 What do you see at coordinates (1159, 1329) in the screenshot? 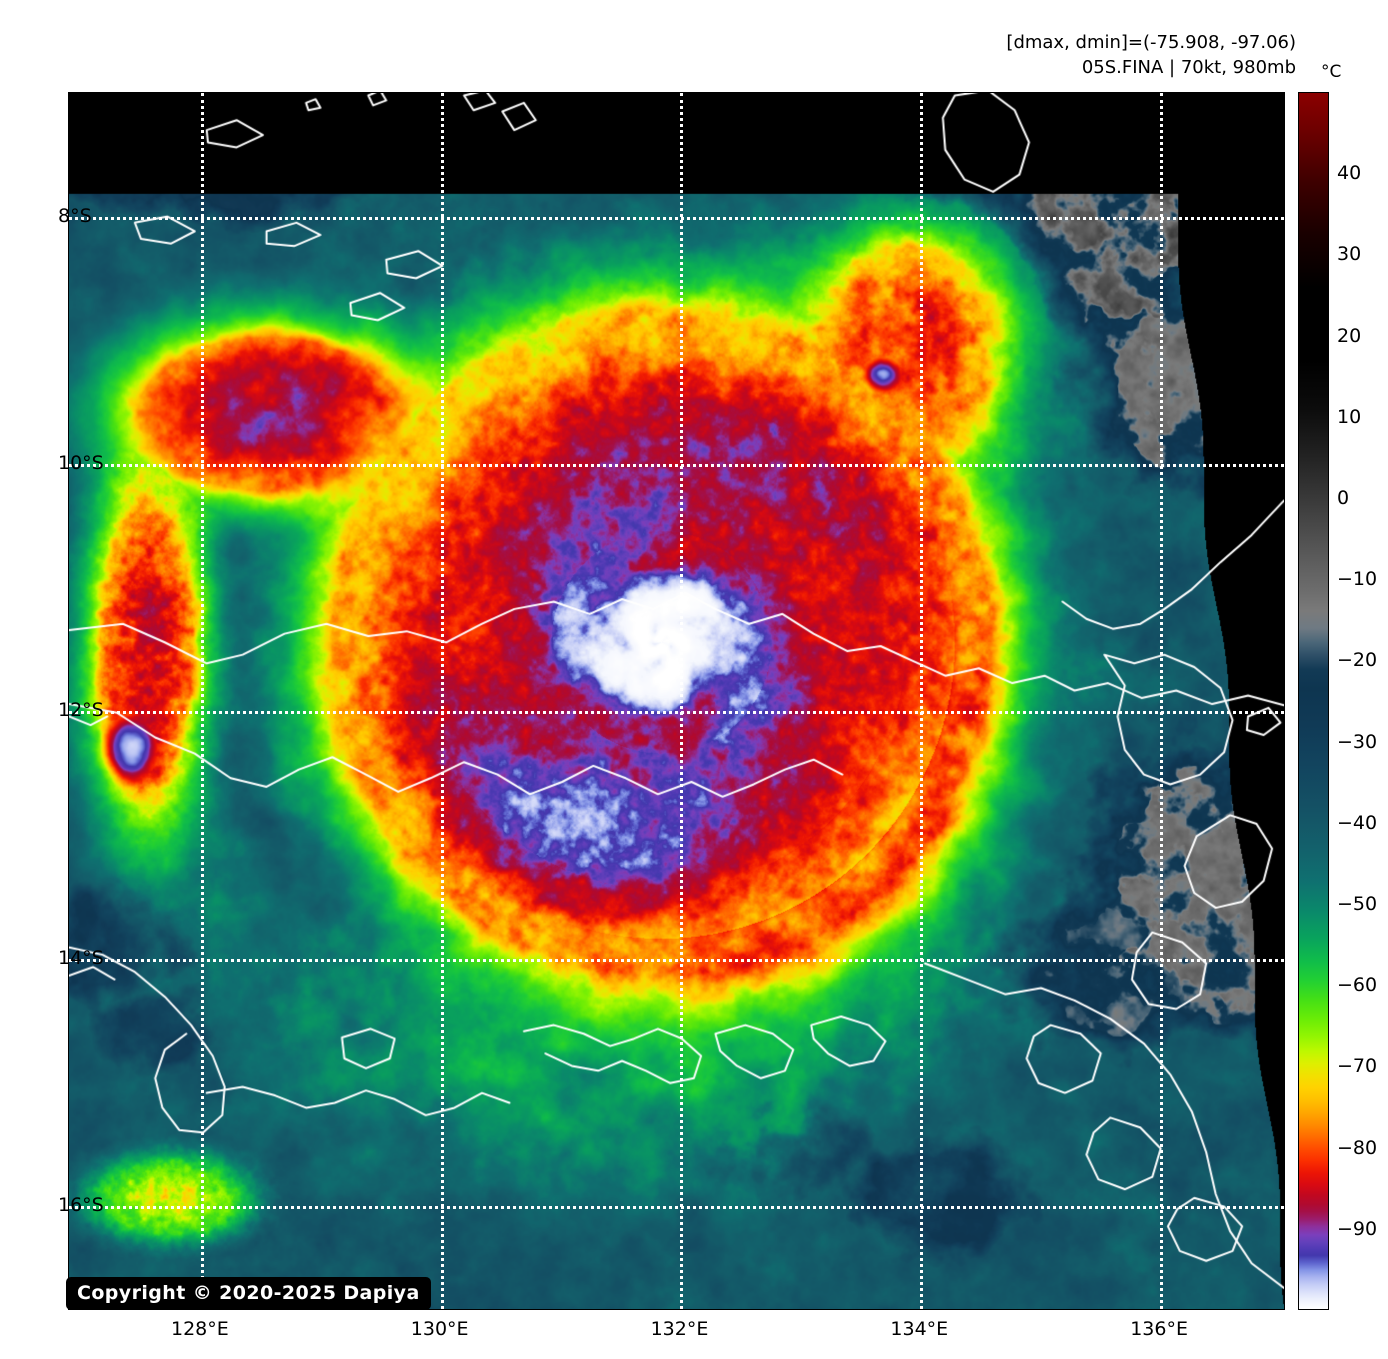
I see `x-axis-tick-label: 136°E` at bounding box center [1159, 1329].